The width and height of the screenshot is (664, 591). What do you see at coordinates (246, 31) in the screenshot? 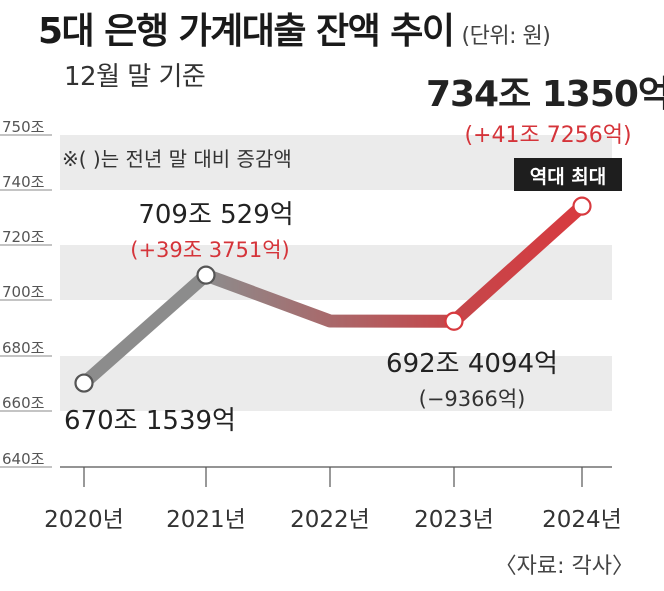
I see `chart-title: 5대 은행 가계대출 잔액 추이` at bounding box center [246, 31].